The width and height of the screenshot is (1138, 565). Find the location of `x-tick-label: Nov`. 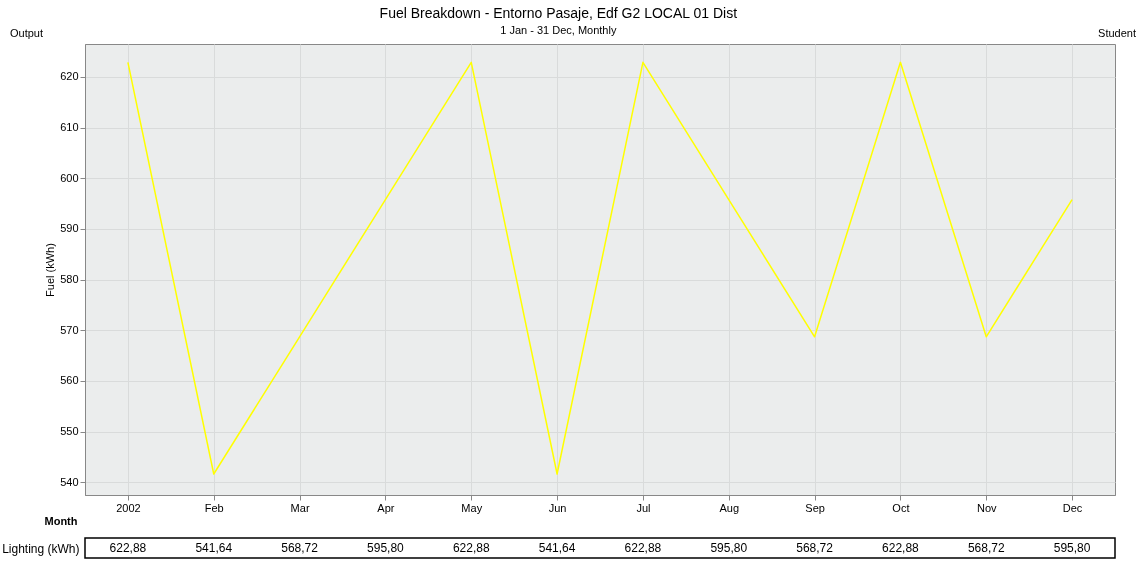

x-tick-label: Nov is located at coordinates (987, 507).